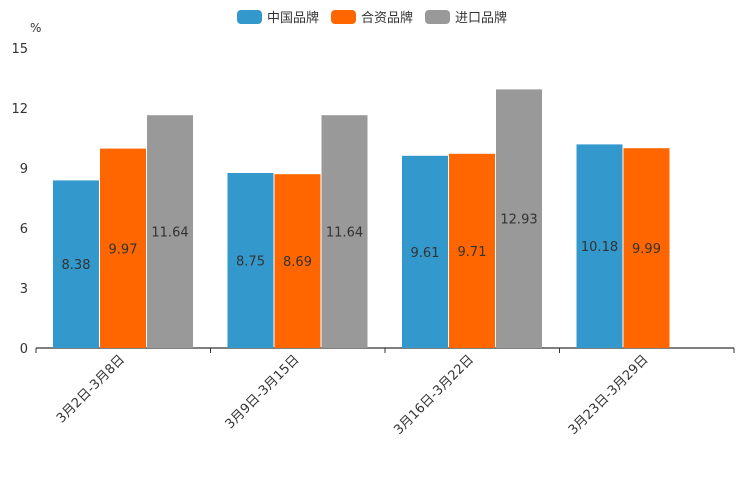  Describe the element at coordinates (386, 18) in the screenshot. I see `legend-label-joint: 合资品牌` at that location.